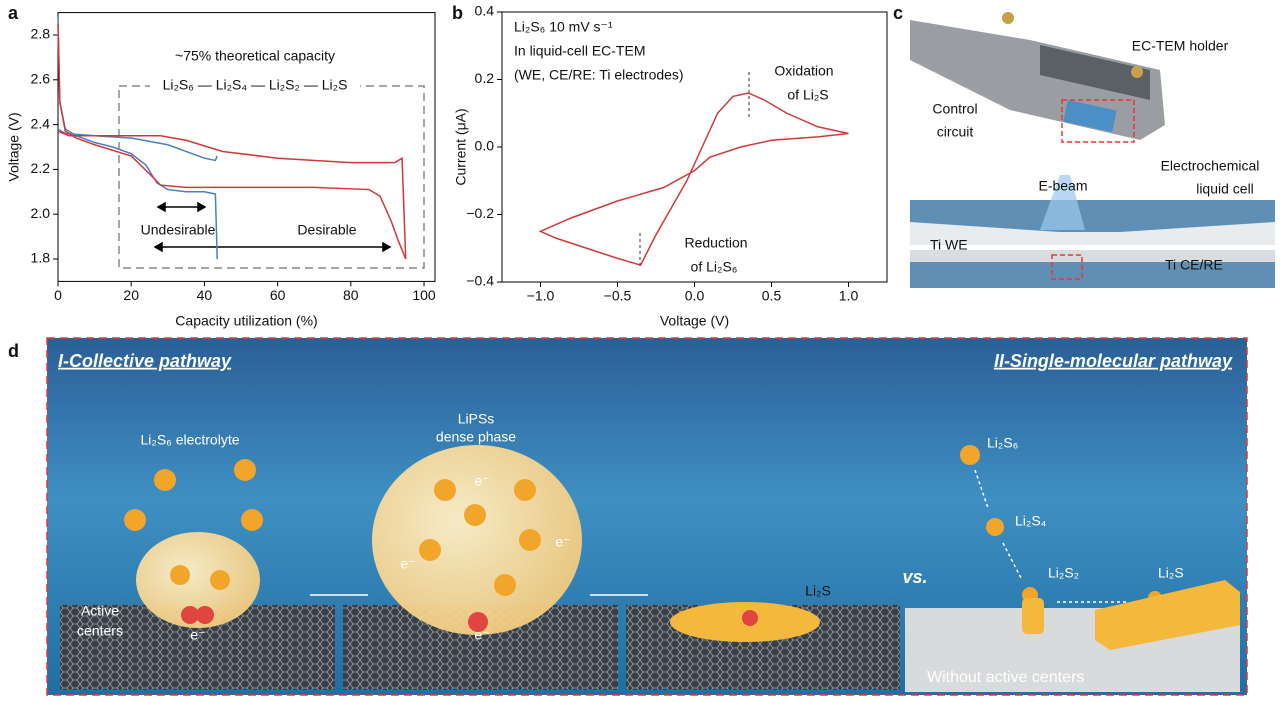 Image resolution: width=1280 pixels, height=703 pixels. Describe the element at coordinates (807, 95) in the screenshot. I see `annotation: of Li₂S` at that location.